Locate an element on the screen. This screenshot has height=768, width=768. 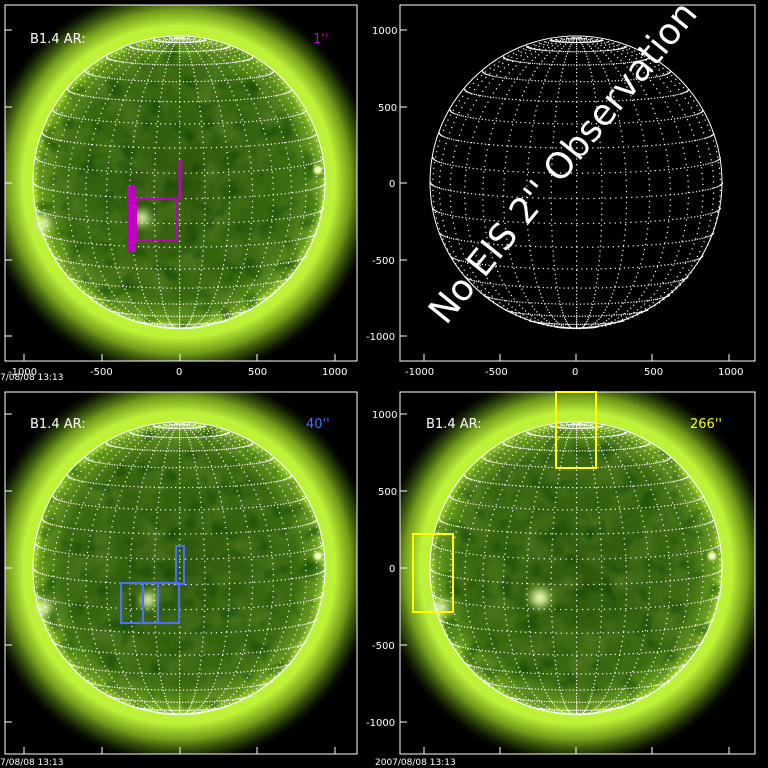
timestamp: 2007/08/08 13:13 is located at coordinates (415, 763).